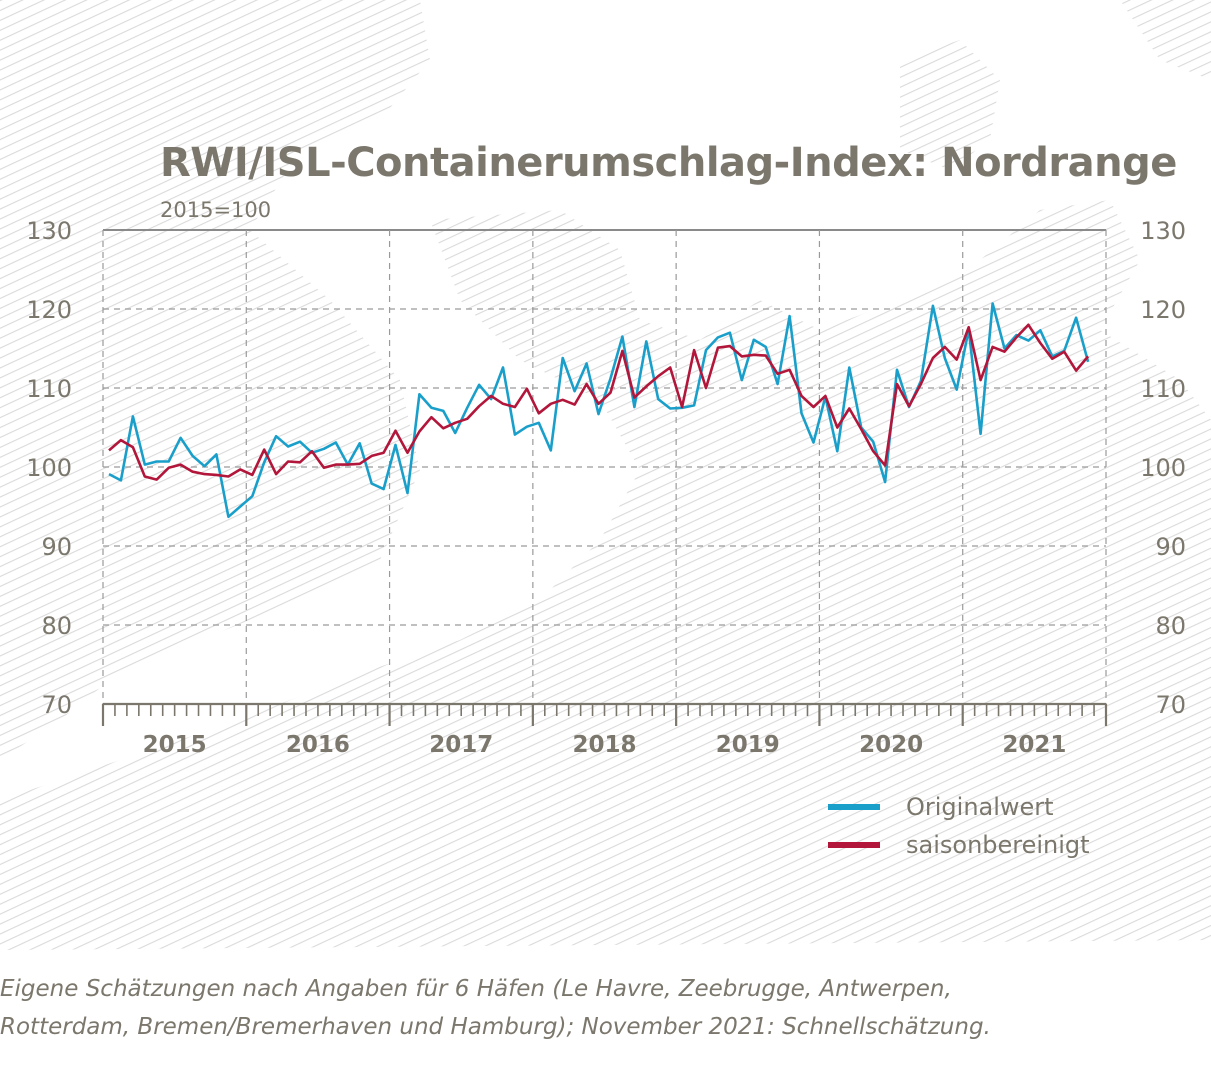 Image resolution: width=1211 pixels, height=1077 pixels. What do you see at coordinates (56, 705) in the screenshot?
I see `y-tick-label-left: 70` at bounding box center [56, 705].